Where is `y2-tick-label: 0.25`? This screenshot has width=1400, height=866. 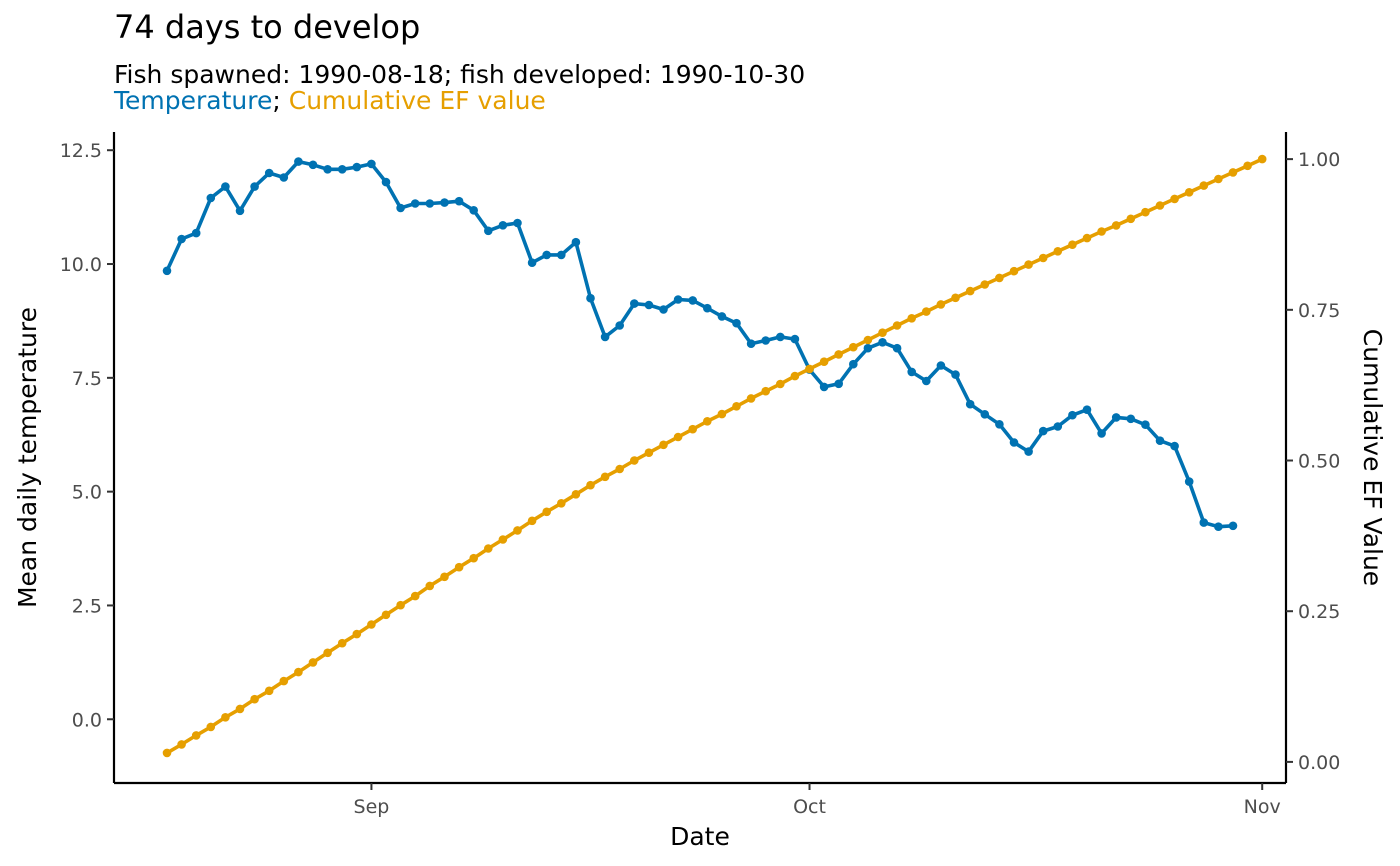
y2-tick-label: 0.25 is located at coordinates (1319, 612).